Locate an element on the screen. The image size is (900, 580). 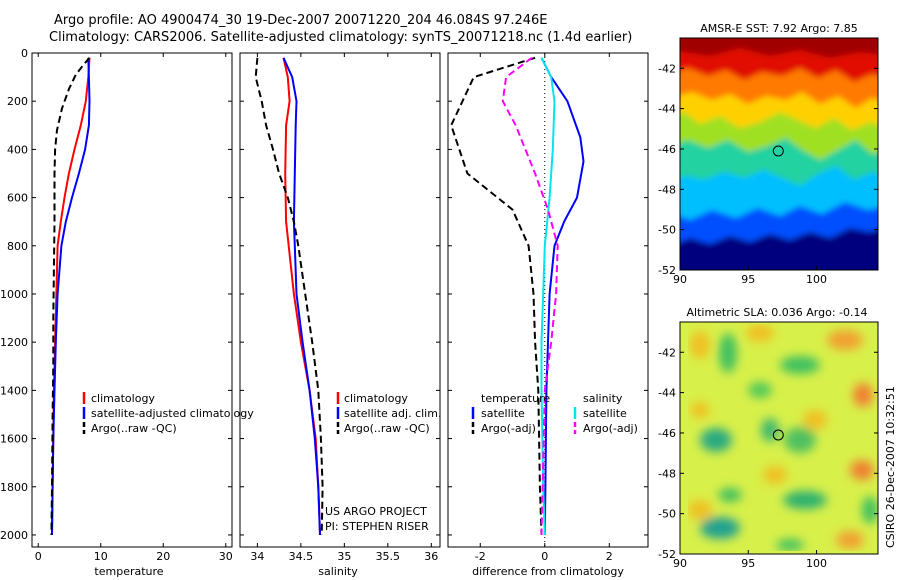
y-tick-label: 1200 is located at coordinates (14, 342).